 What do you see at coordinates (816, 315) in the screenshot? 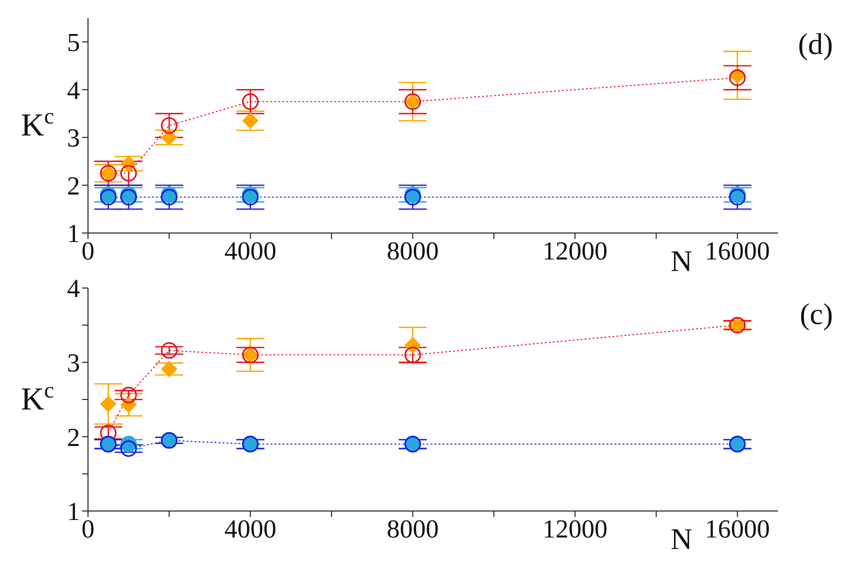
I see `text: (c)` at bounding box center [816, 315].